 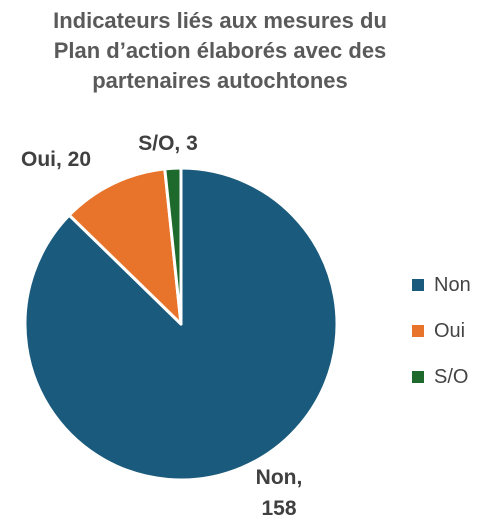 I want to click on chart-title-line-3: partenaires autochtones, so click(x=220, y=80).